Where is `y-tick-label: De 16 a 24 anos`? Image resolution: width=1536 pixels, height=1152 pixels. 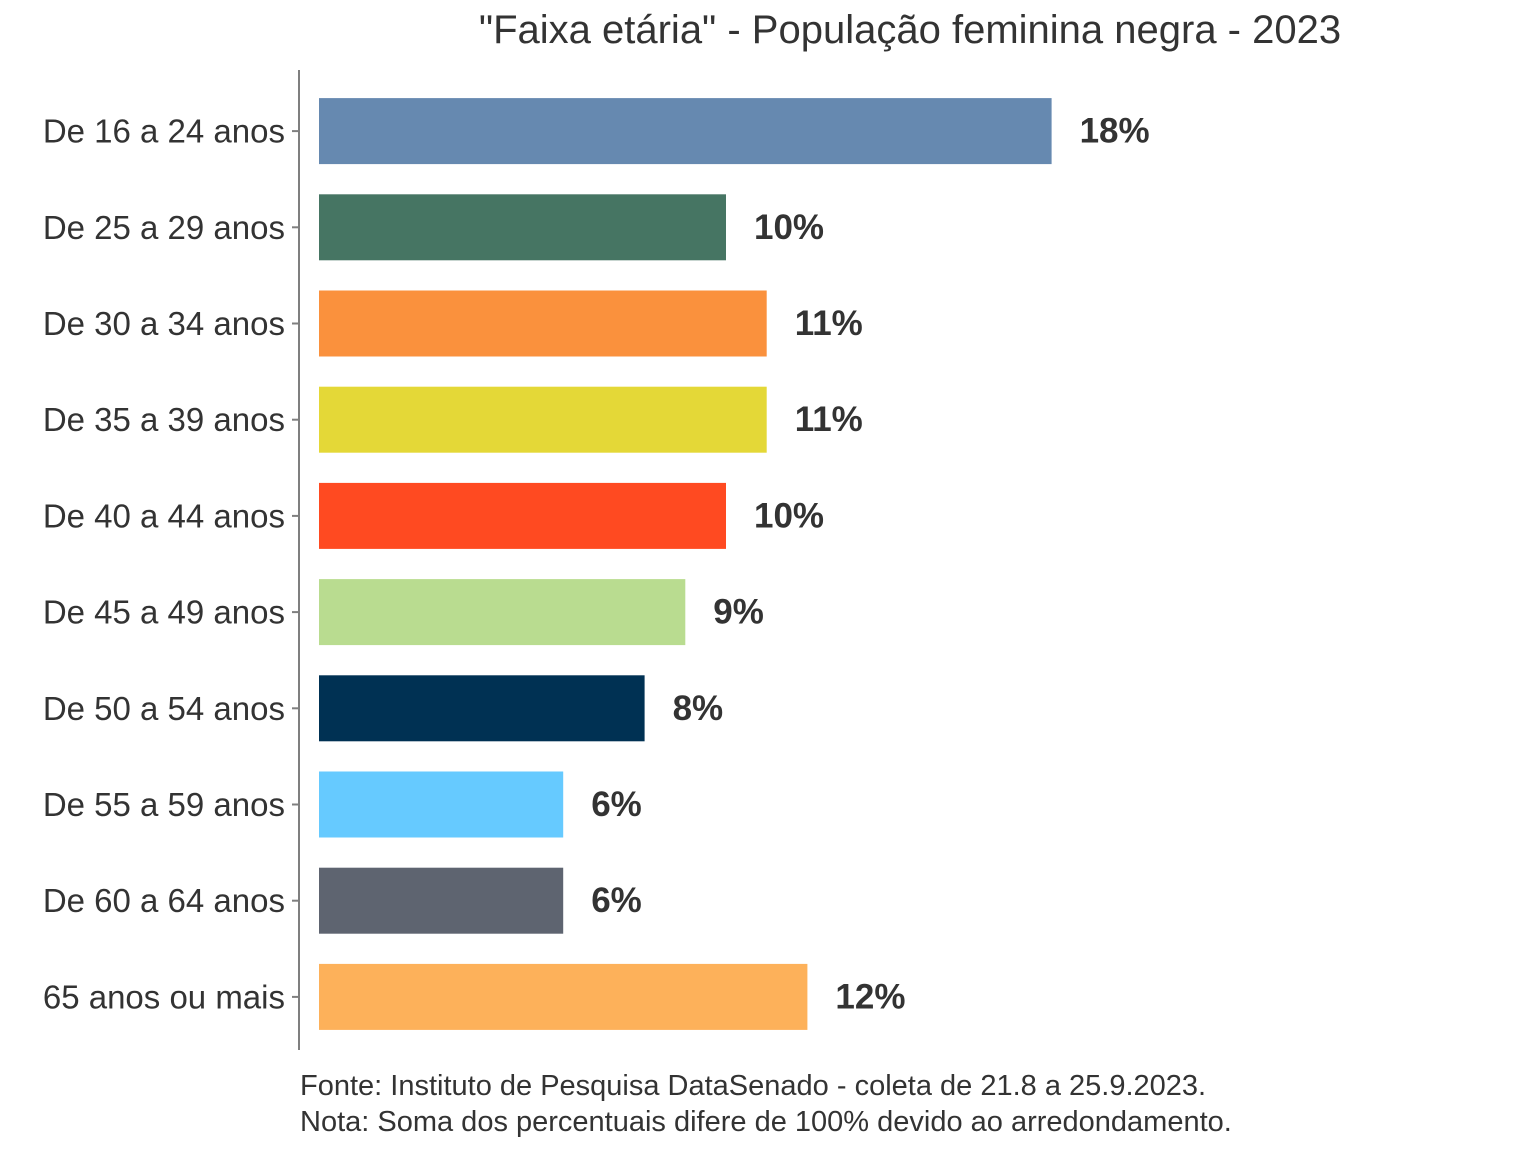
y-tick-label: De 16 a 24 anos is located at coordinates (164, 131).